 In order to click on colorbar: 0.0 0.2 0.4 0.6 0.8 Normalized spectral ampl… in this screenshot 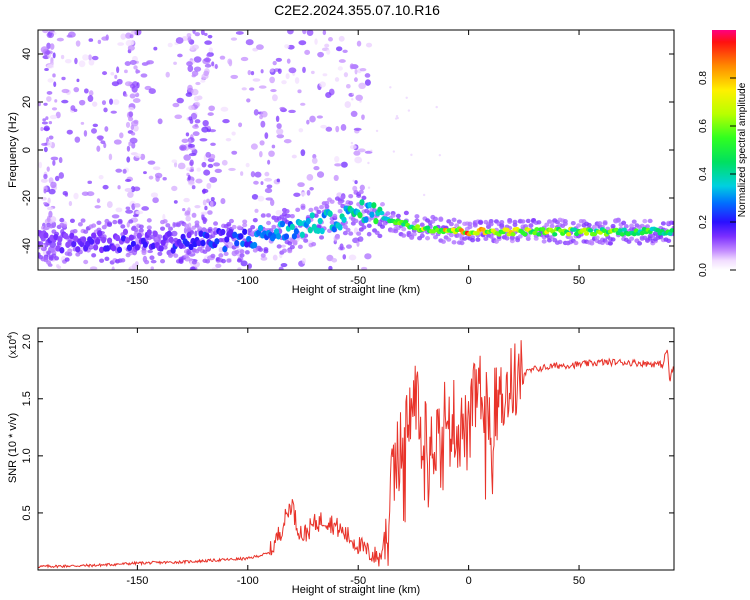, I will do `click(723, 153)`.